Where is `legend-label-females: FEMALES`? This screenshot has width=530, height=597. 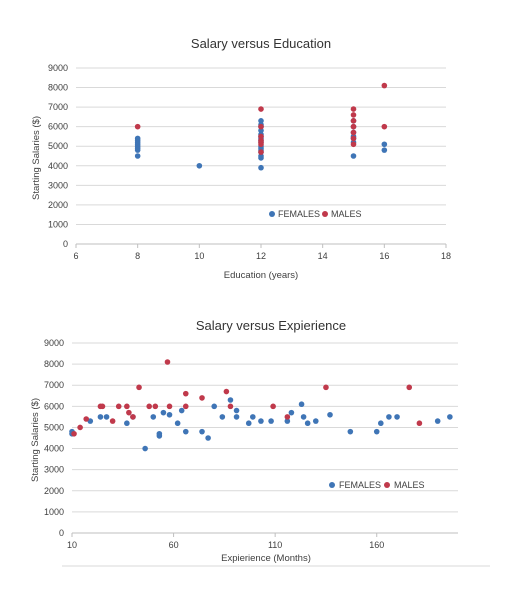 legend-label-females: FEMALES is located at coordinates (360, 485).